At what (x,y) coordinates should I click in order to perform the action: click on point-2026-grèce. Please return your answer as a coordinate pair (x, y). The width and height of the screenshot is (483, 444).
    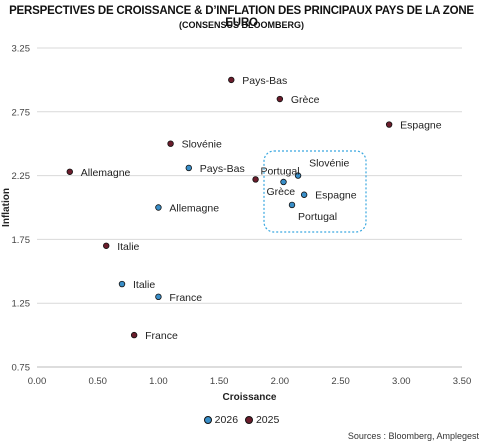
    Looking at the image, I should click on (283, 182).